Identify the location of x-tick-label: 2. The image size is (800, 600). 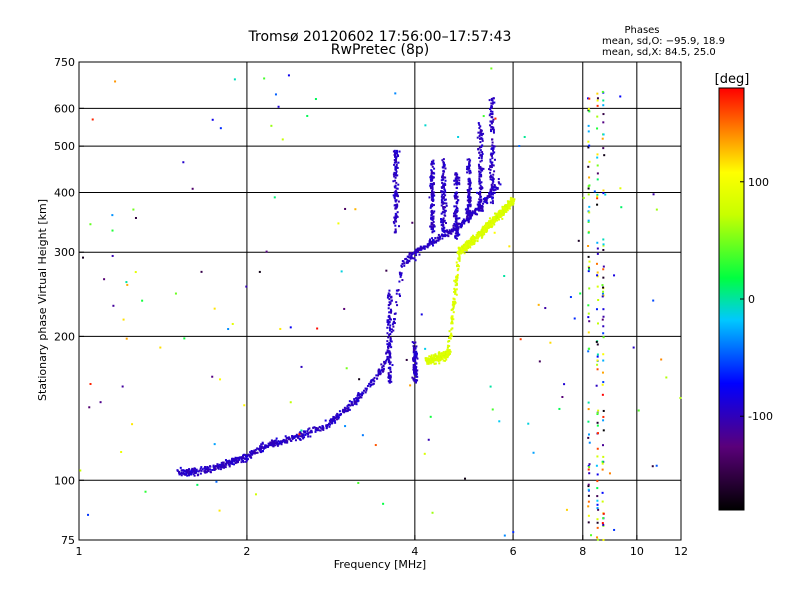
(246, 551).